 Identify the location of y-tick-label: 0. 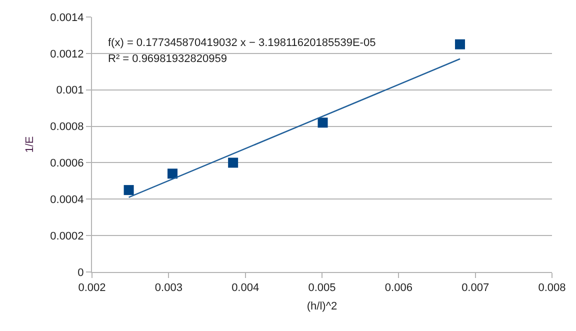
(81, 272).